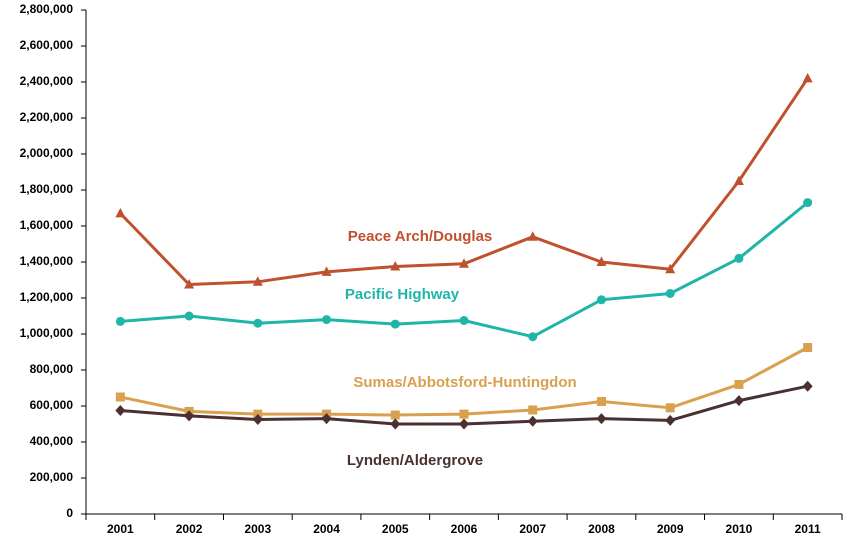 The height and width of the screenshot is (542, 843). What do you see at coordinates (402, 294) in the screenshot?
I see `series-label: Pacific Highway` at bounding box center [402, 294].